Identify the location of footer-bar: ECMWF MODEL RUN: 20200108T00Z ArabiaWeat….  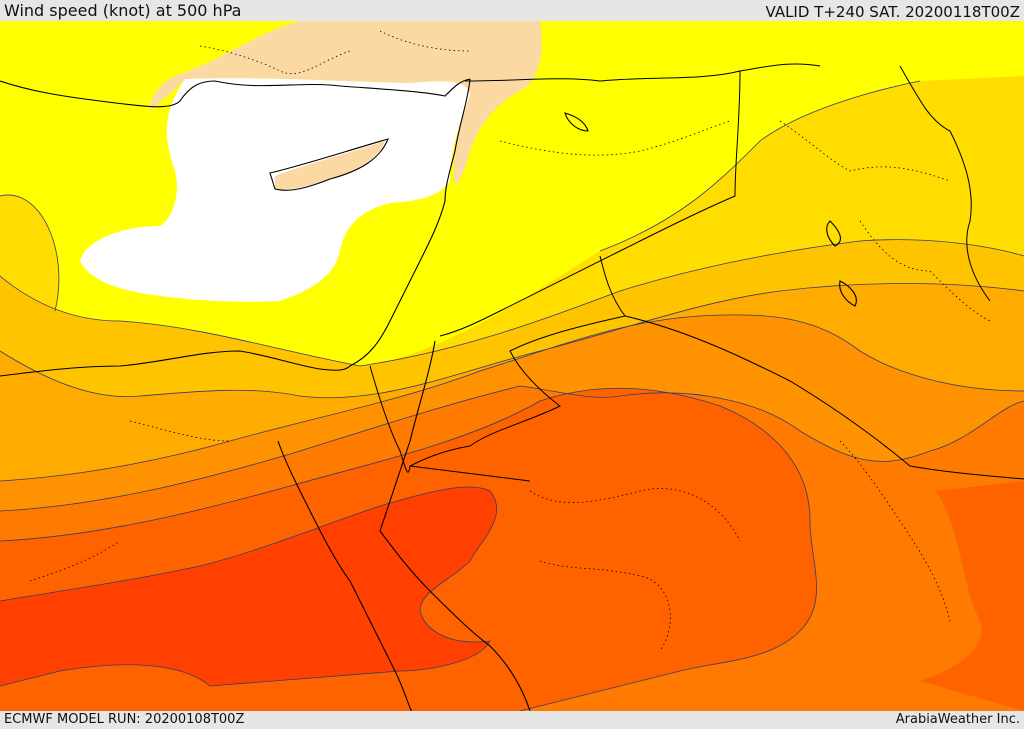
(512, 720).